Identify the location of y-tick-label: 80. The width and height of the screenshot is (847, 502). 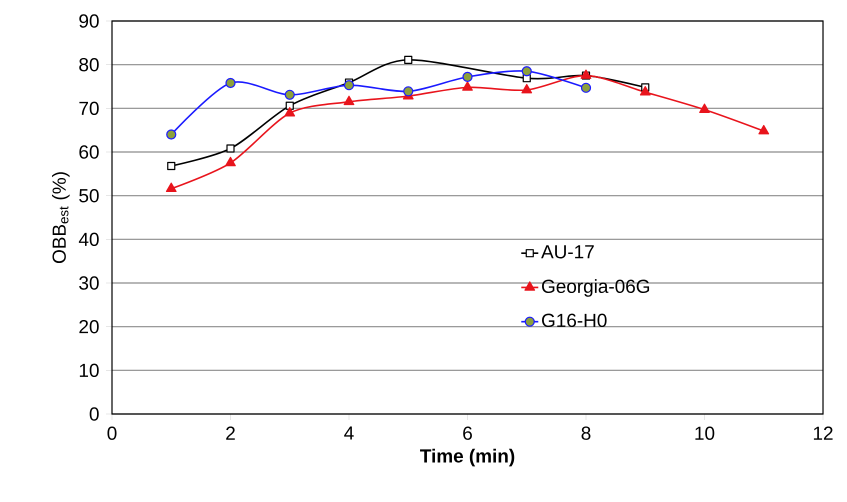
(89, 65).